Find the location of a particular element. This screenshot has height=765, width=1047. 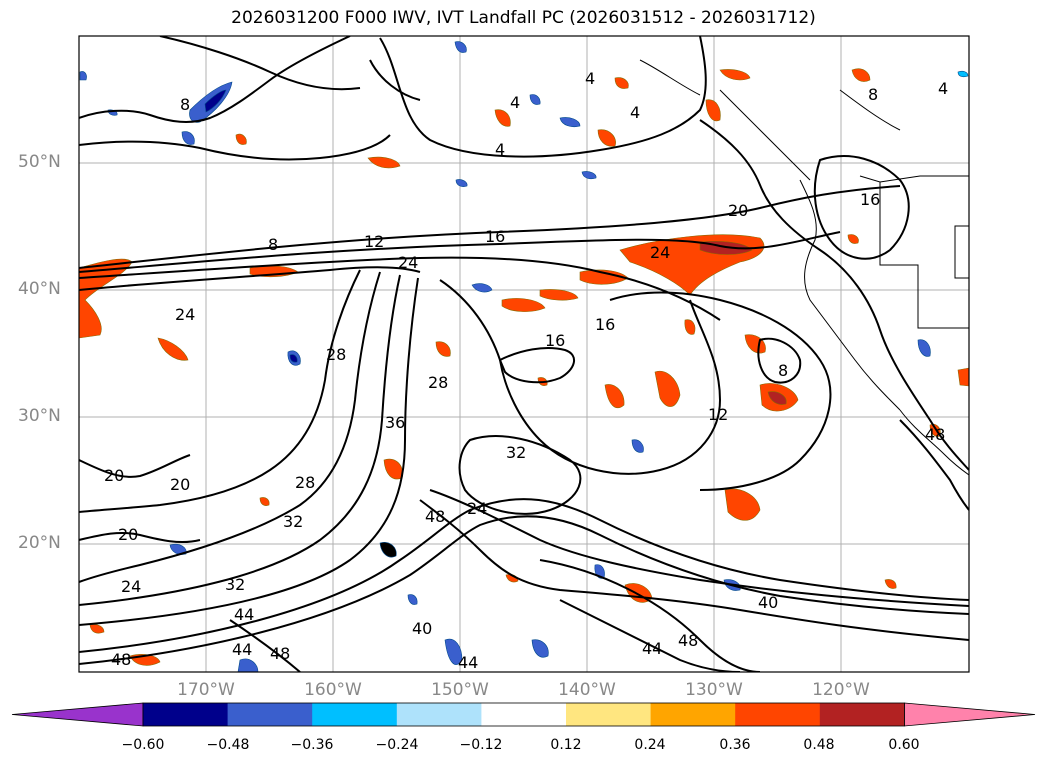

lat-label-20n: 20°N is located at coordinates (39, 543).